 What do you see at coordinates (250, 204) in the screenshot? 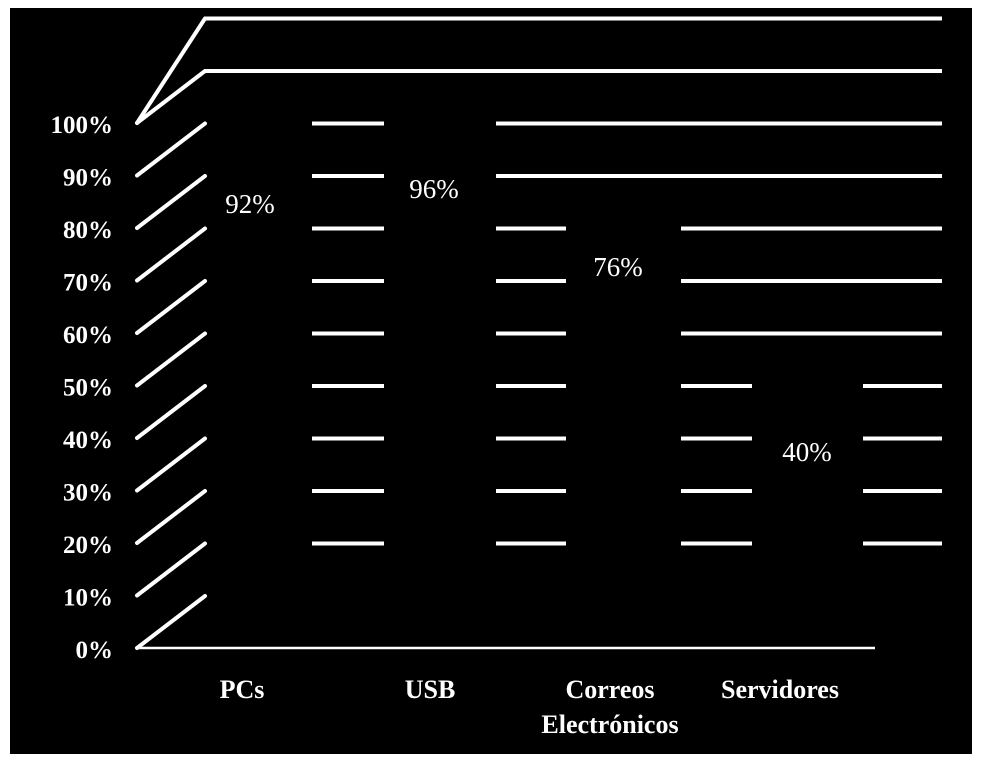
I see `data-label-0: 92%` at bounding box center [250, 204].